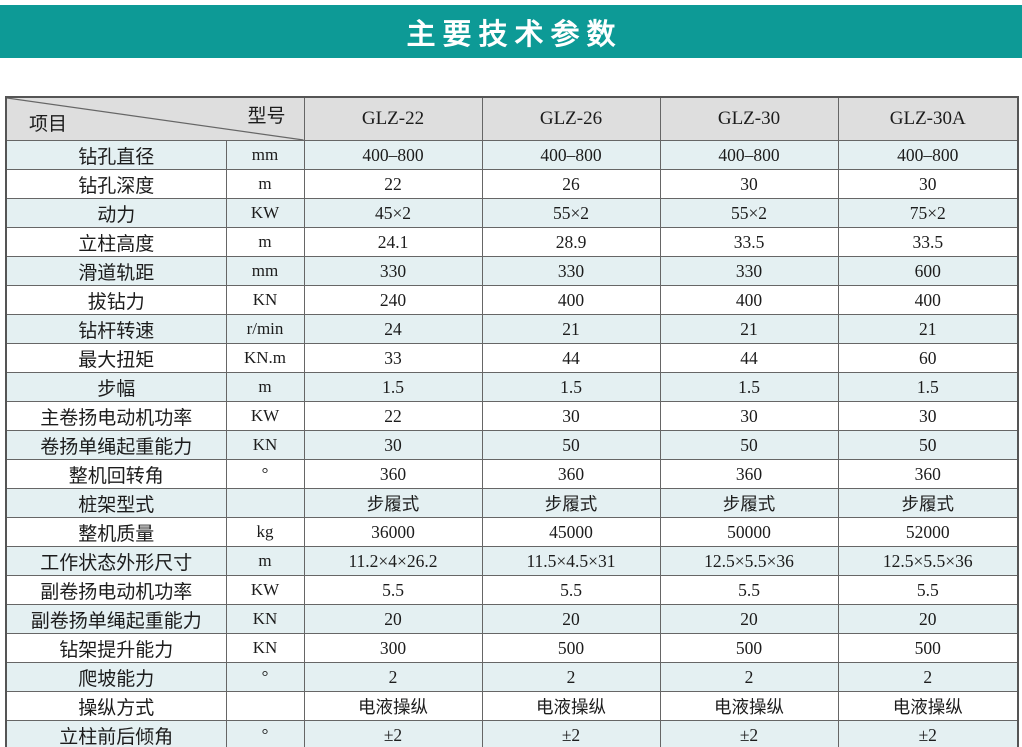  What do you see at coordinates (393, 358) in the screenshot?
I see `param-value: 33` at bounding box center [393, 358].